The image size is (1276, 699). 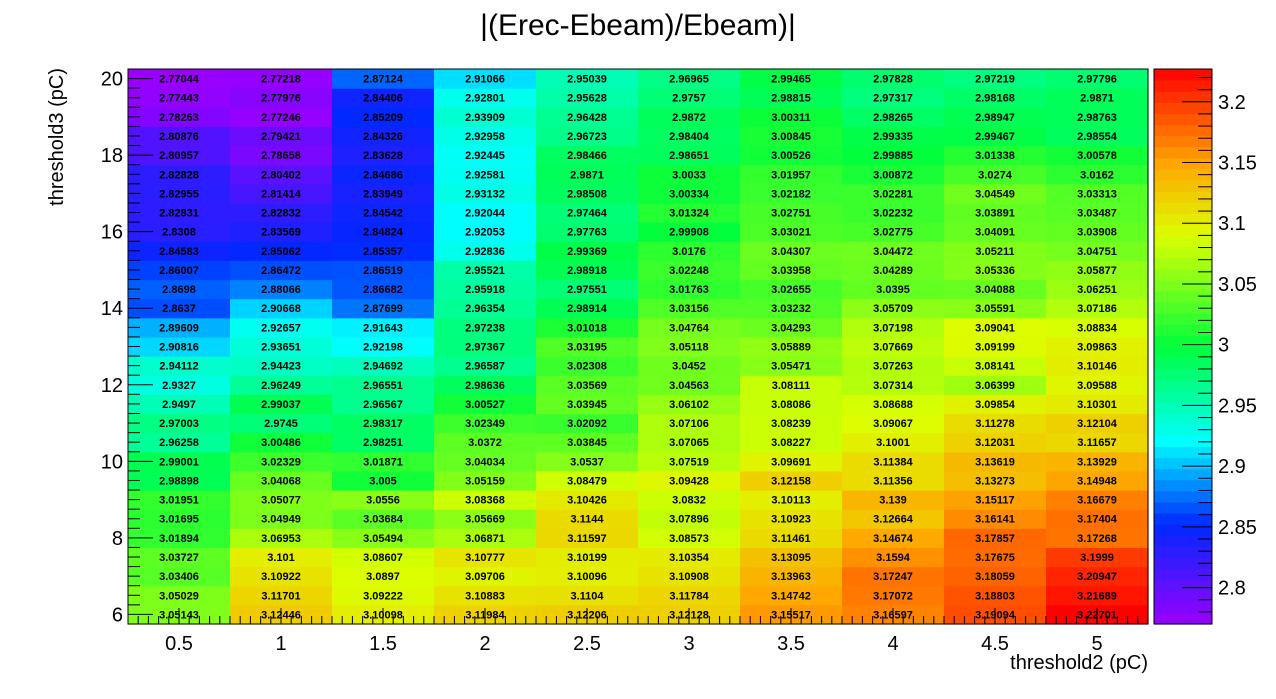 What do you see at coordinates (179, 233) in the screenshot?
I see `cell-value-label: 2.8308` at bounding box center [179, 233].